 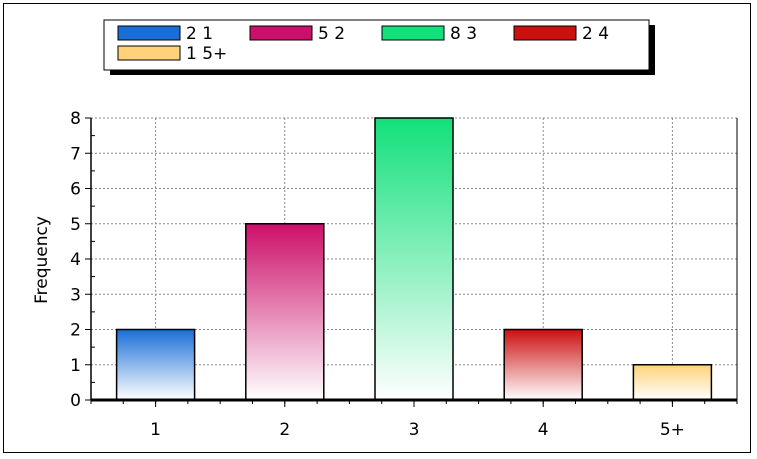 What do you see at coordinates (75, 331) in the screenshot?
I see `y-tick-label: 2` at bounding box center [75, 331].